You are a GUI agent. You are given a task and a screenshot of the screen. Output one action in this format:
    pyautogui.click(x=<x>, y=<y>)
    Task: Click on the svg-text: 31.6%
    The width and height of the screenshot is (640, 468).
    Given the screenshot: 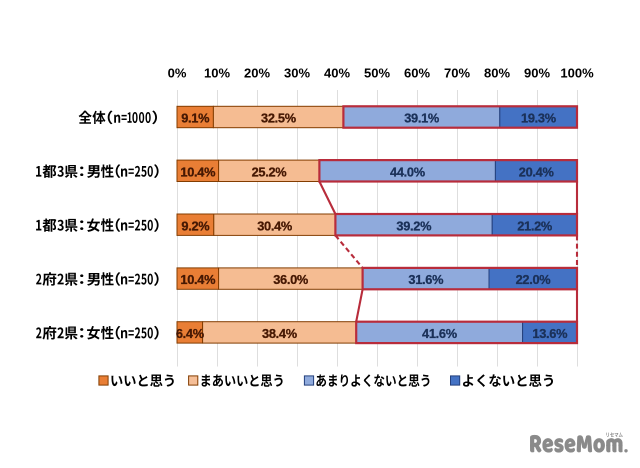 What is the action you would take?
    pyautogui.click(x=426, y=279)
    